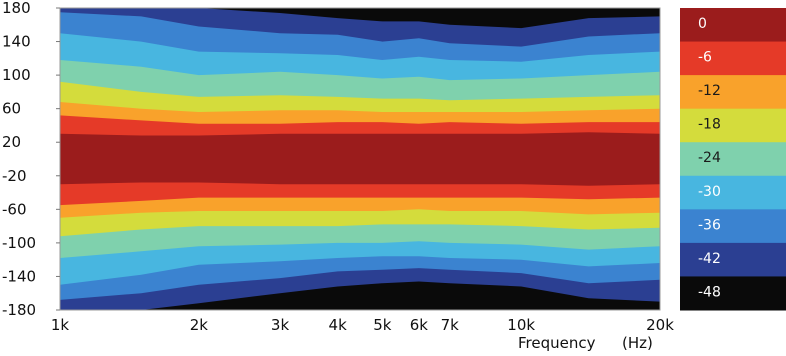 This screenshot has width=786, height=356. What do you see at coordinates (660, 325) in the screenshot?
I see `x-tick-label: 20k` at bounding box center [660, 325].